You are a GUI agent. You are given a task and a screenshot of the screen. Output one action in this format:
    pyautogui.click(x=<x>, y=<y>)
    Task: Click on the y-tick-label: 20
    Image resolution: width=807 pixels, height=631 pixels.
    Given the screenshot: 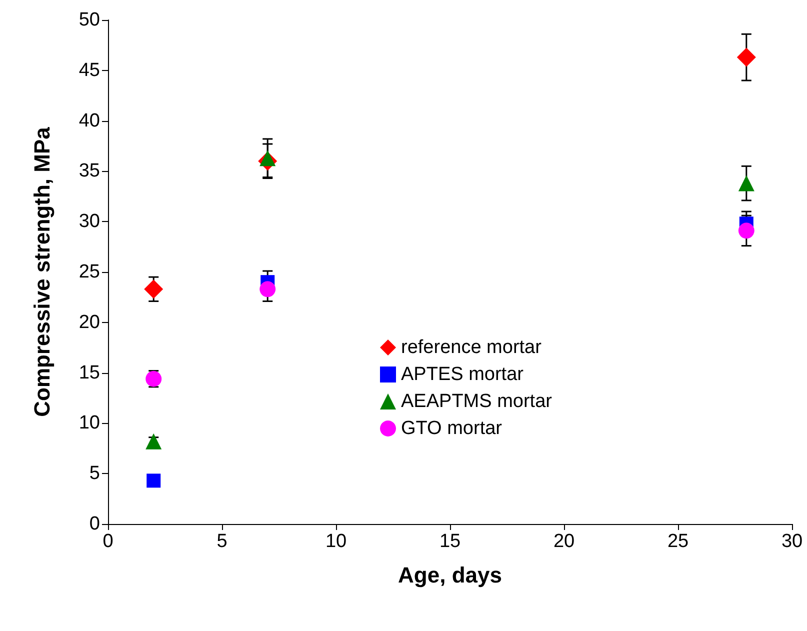 What is the action you would take?
    pyautogui.click(x=89, y=322)
    